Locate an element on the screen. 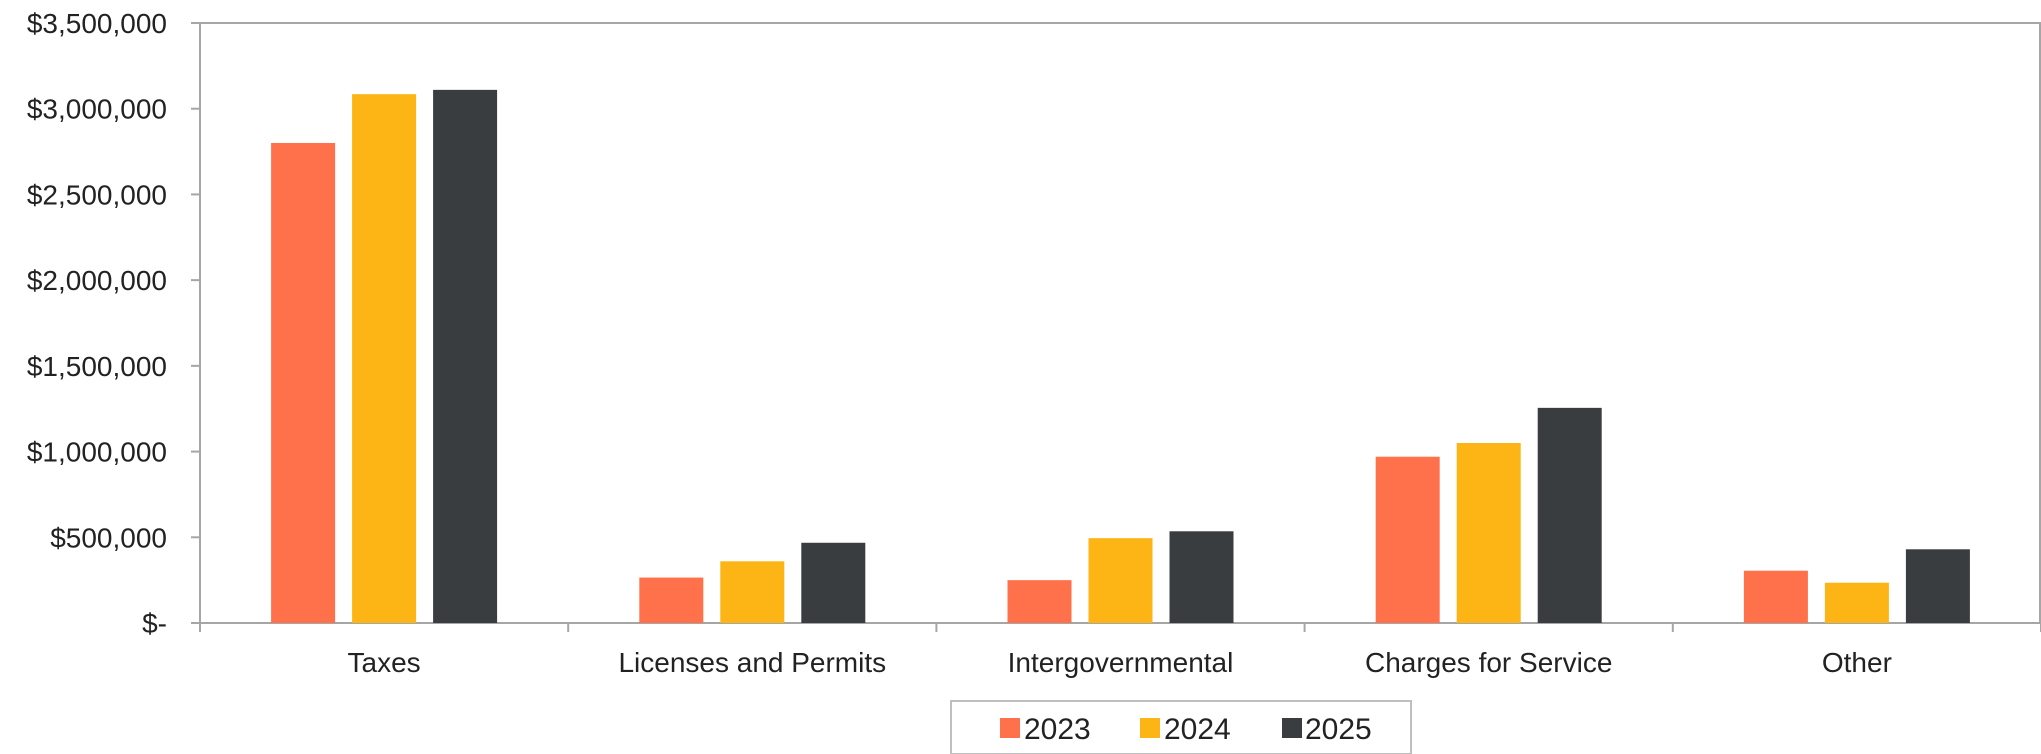  y-tick-label: $2,500,000 is located at coordinates (97, 194).